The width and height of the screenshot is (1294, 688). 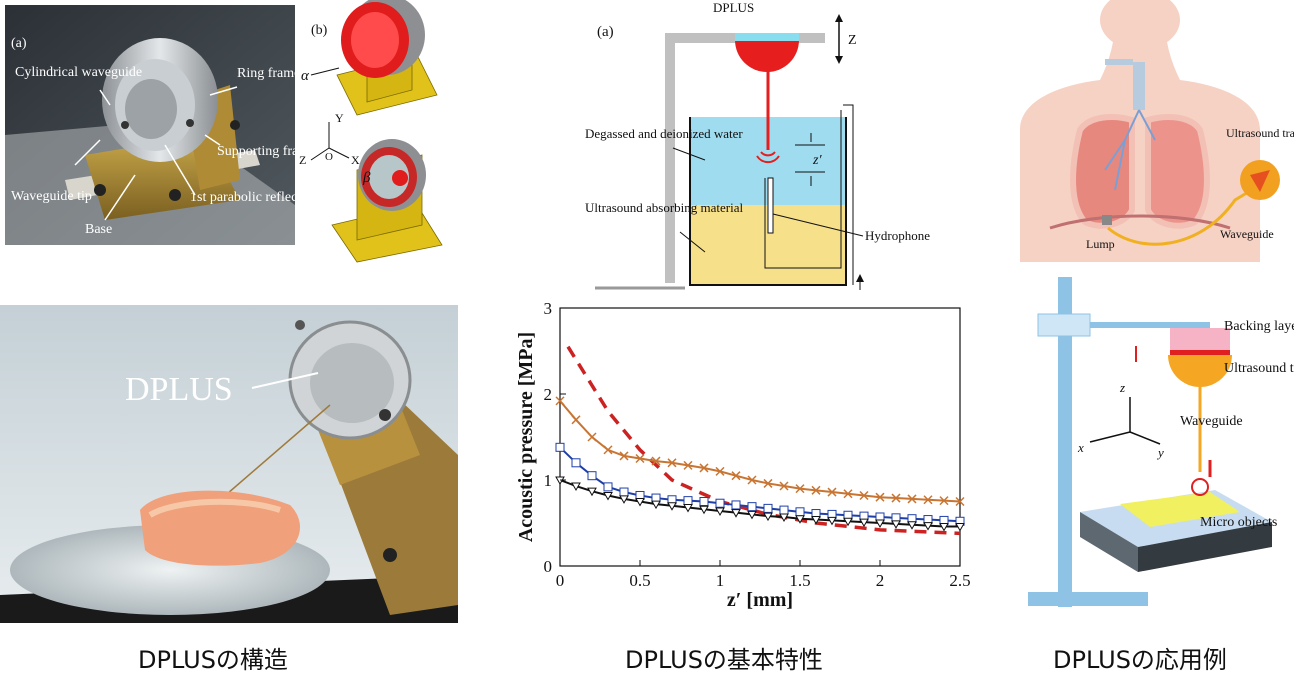 What do you see at coordinates (1140, 660) in the screenshot?
I see `caption-applications: DPLUSの応用例` at bounding box center [1140, 660].